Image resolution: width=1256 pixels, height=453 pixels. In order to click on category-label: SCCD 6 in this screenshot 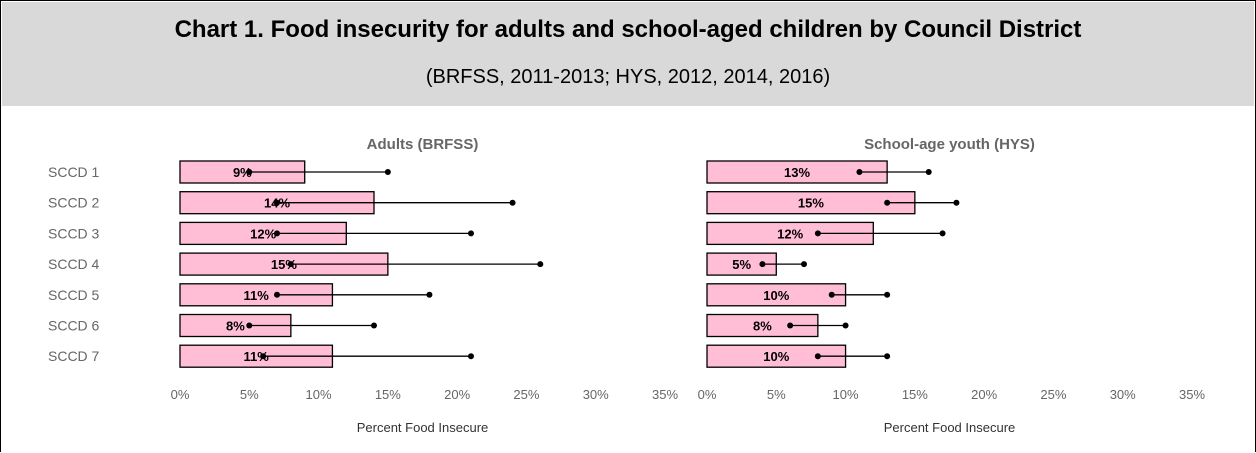, I will do `click(74, 326)`.